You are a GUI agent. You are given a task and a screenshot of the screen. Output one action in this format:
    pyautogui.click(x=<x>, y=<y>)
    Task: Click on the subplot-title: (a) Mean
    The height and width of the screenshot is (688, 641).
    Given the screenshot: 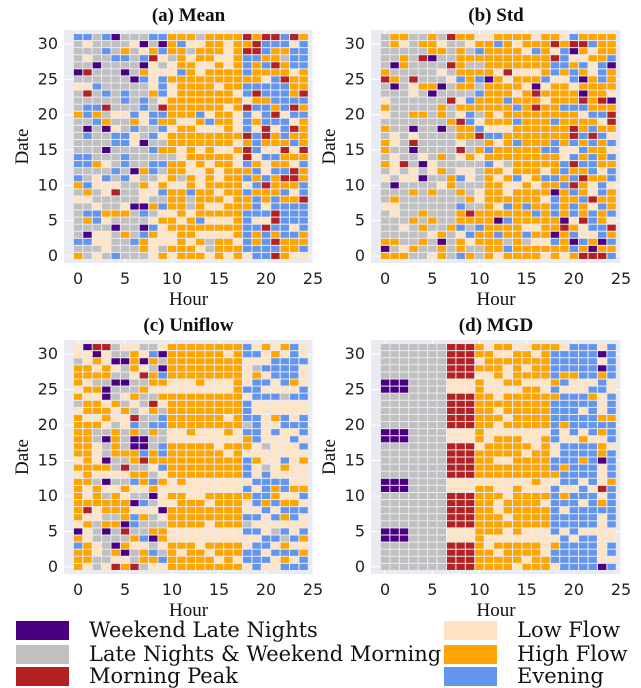 What is the action you would take?
    pyautogui.click(x=189, y=15)
    